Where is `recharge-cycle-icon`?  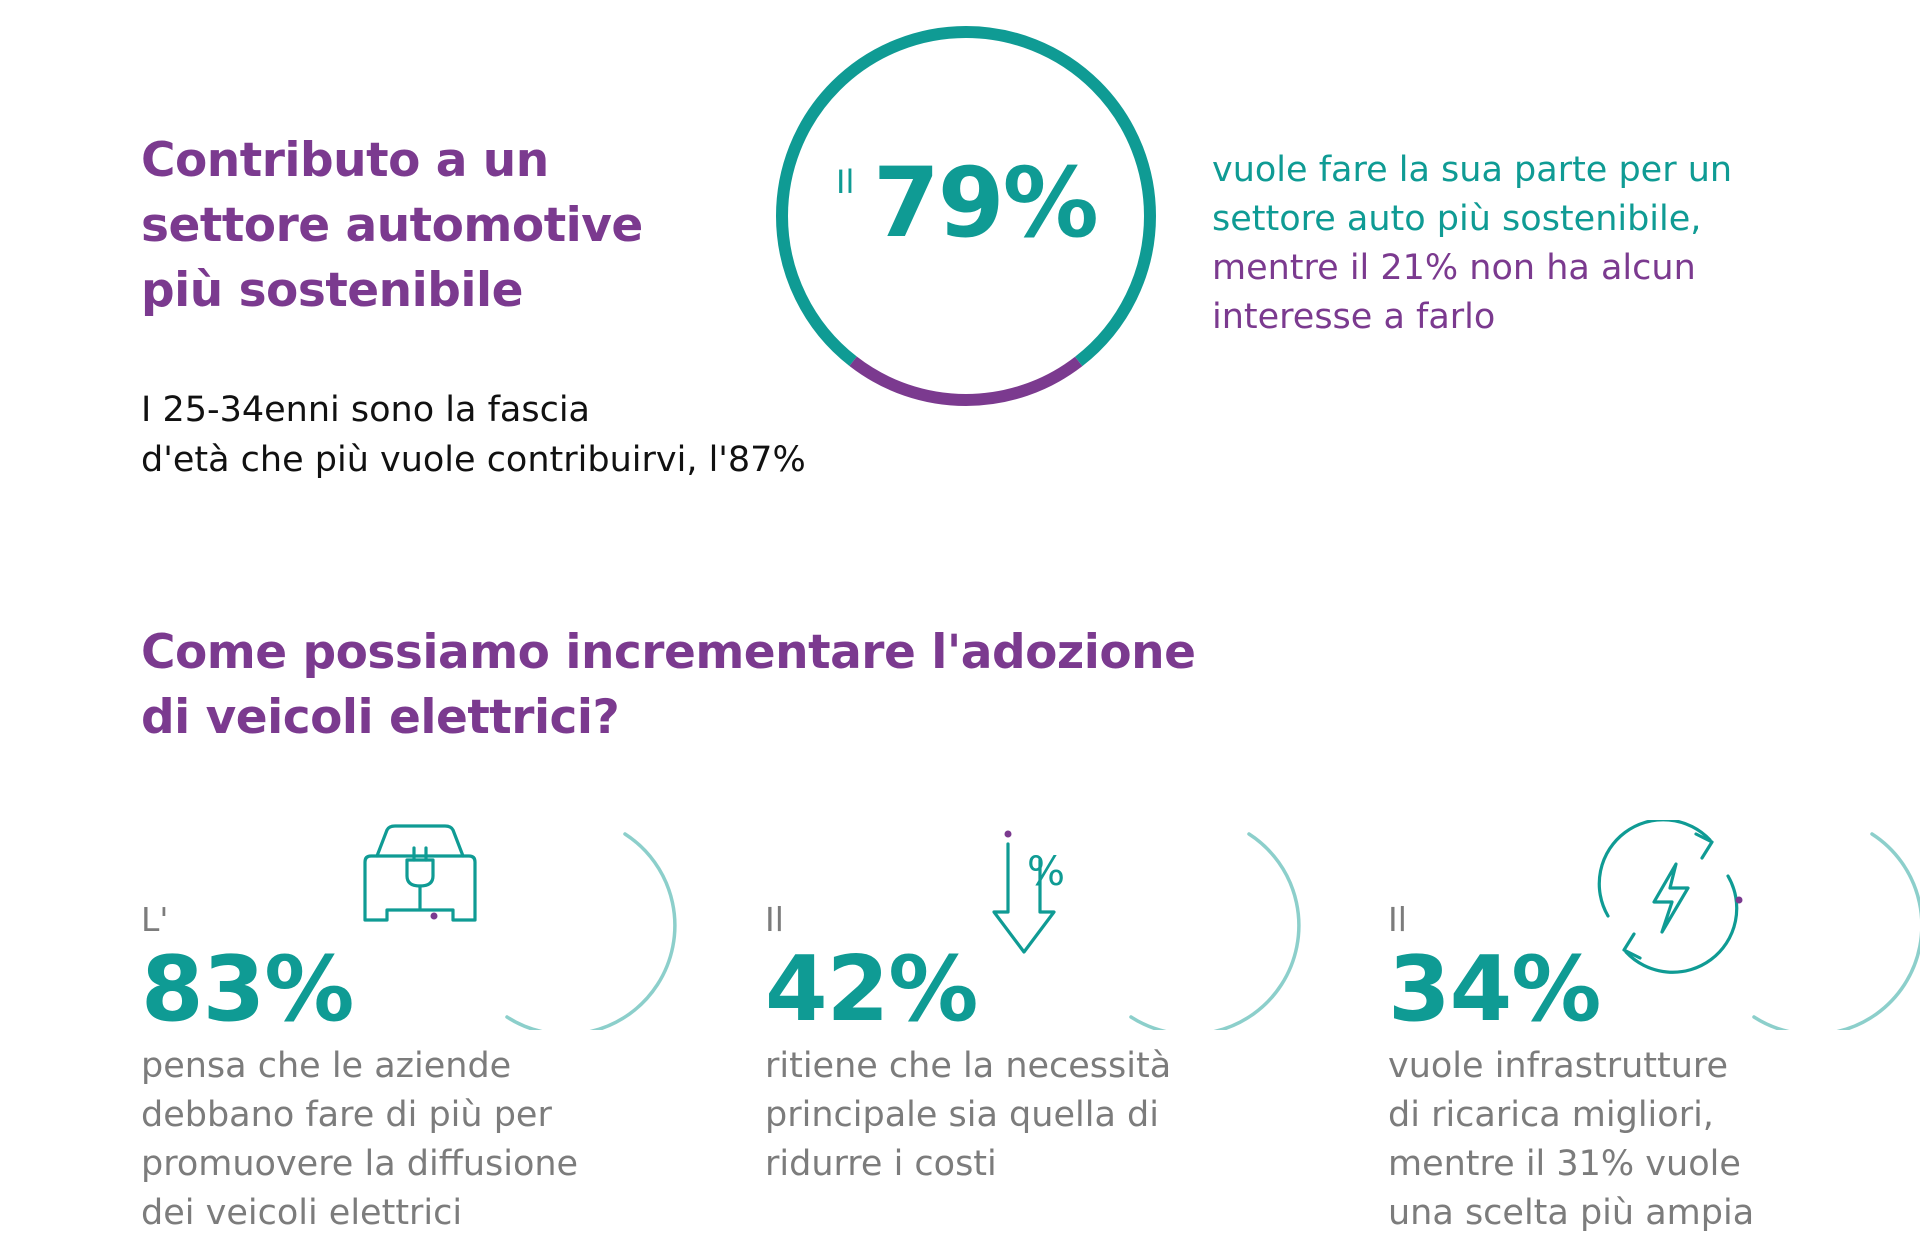 recharge-cycle-icon is located at coordinates (1668, 897).